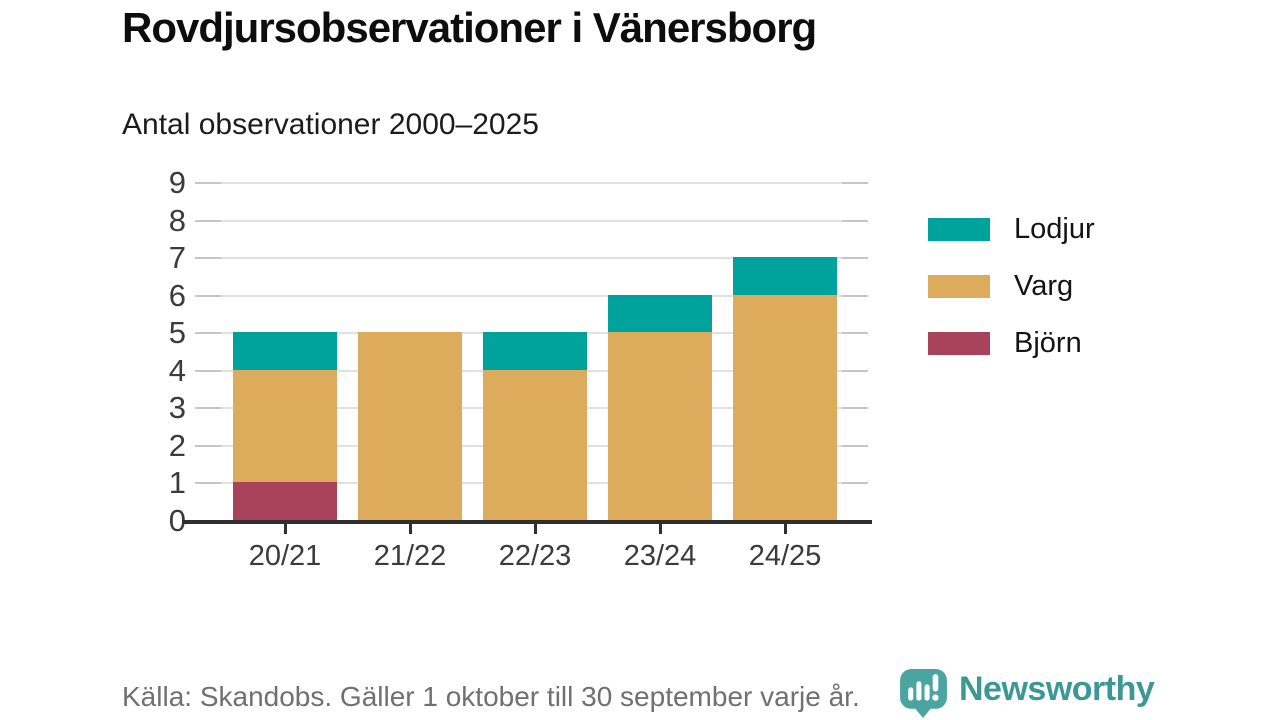  I want to click on y-axis-label-0: 0, so click(177, 520).